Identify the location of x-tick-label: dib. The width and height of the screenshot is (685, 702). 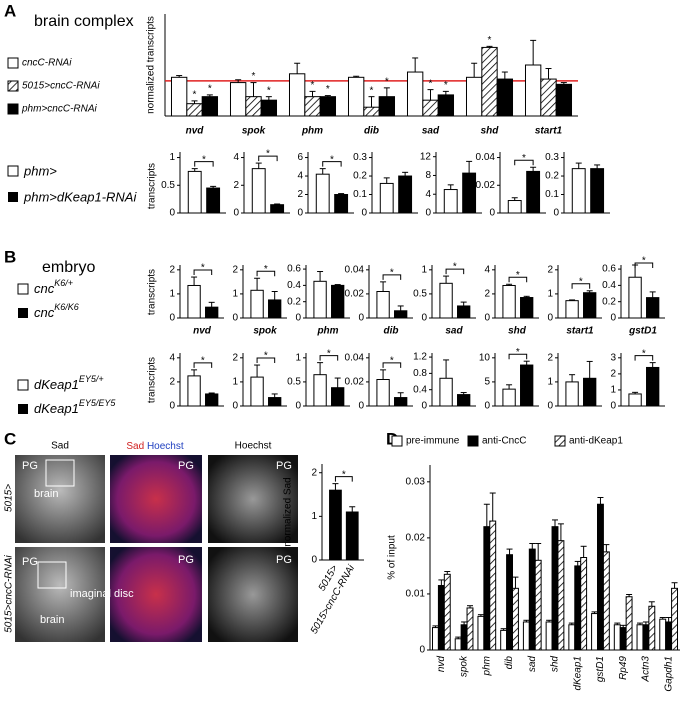
(509, 663).